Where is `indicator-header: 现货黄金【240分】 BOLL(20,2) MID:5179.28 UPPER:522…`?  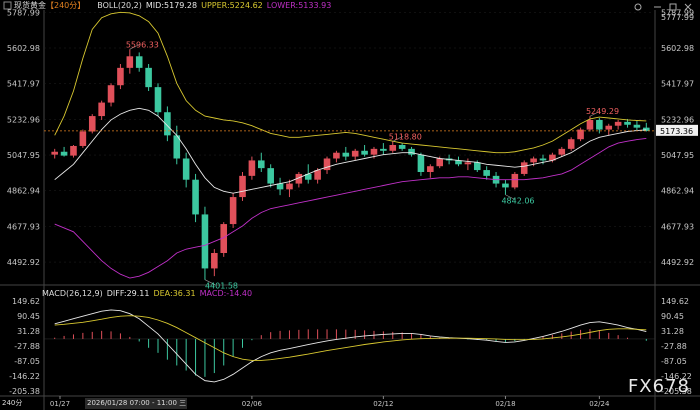
indicator-header: 现货黄金【240分】 BOLL(20,2) MID:5179.28 UPPER:522… is located at coordinates (350, 6).